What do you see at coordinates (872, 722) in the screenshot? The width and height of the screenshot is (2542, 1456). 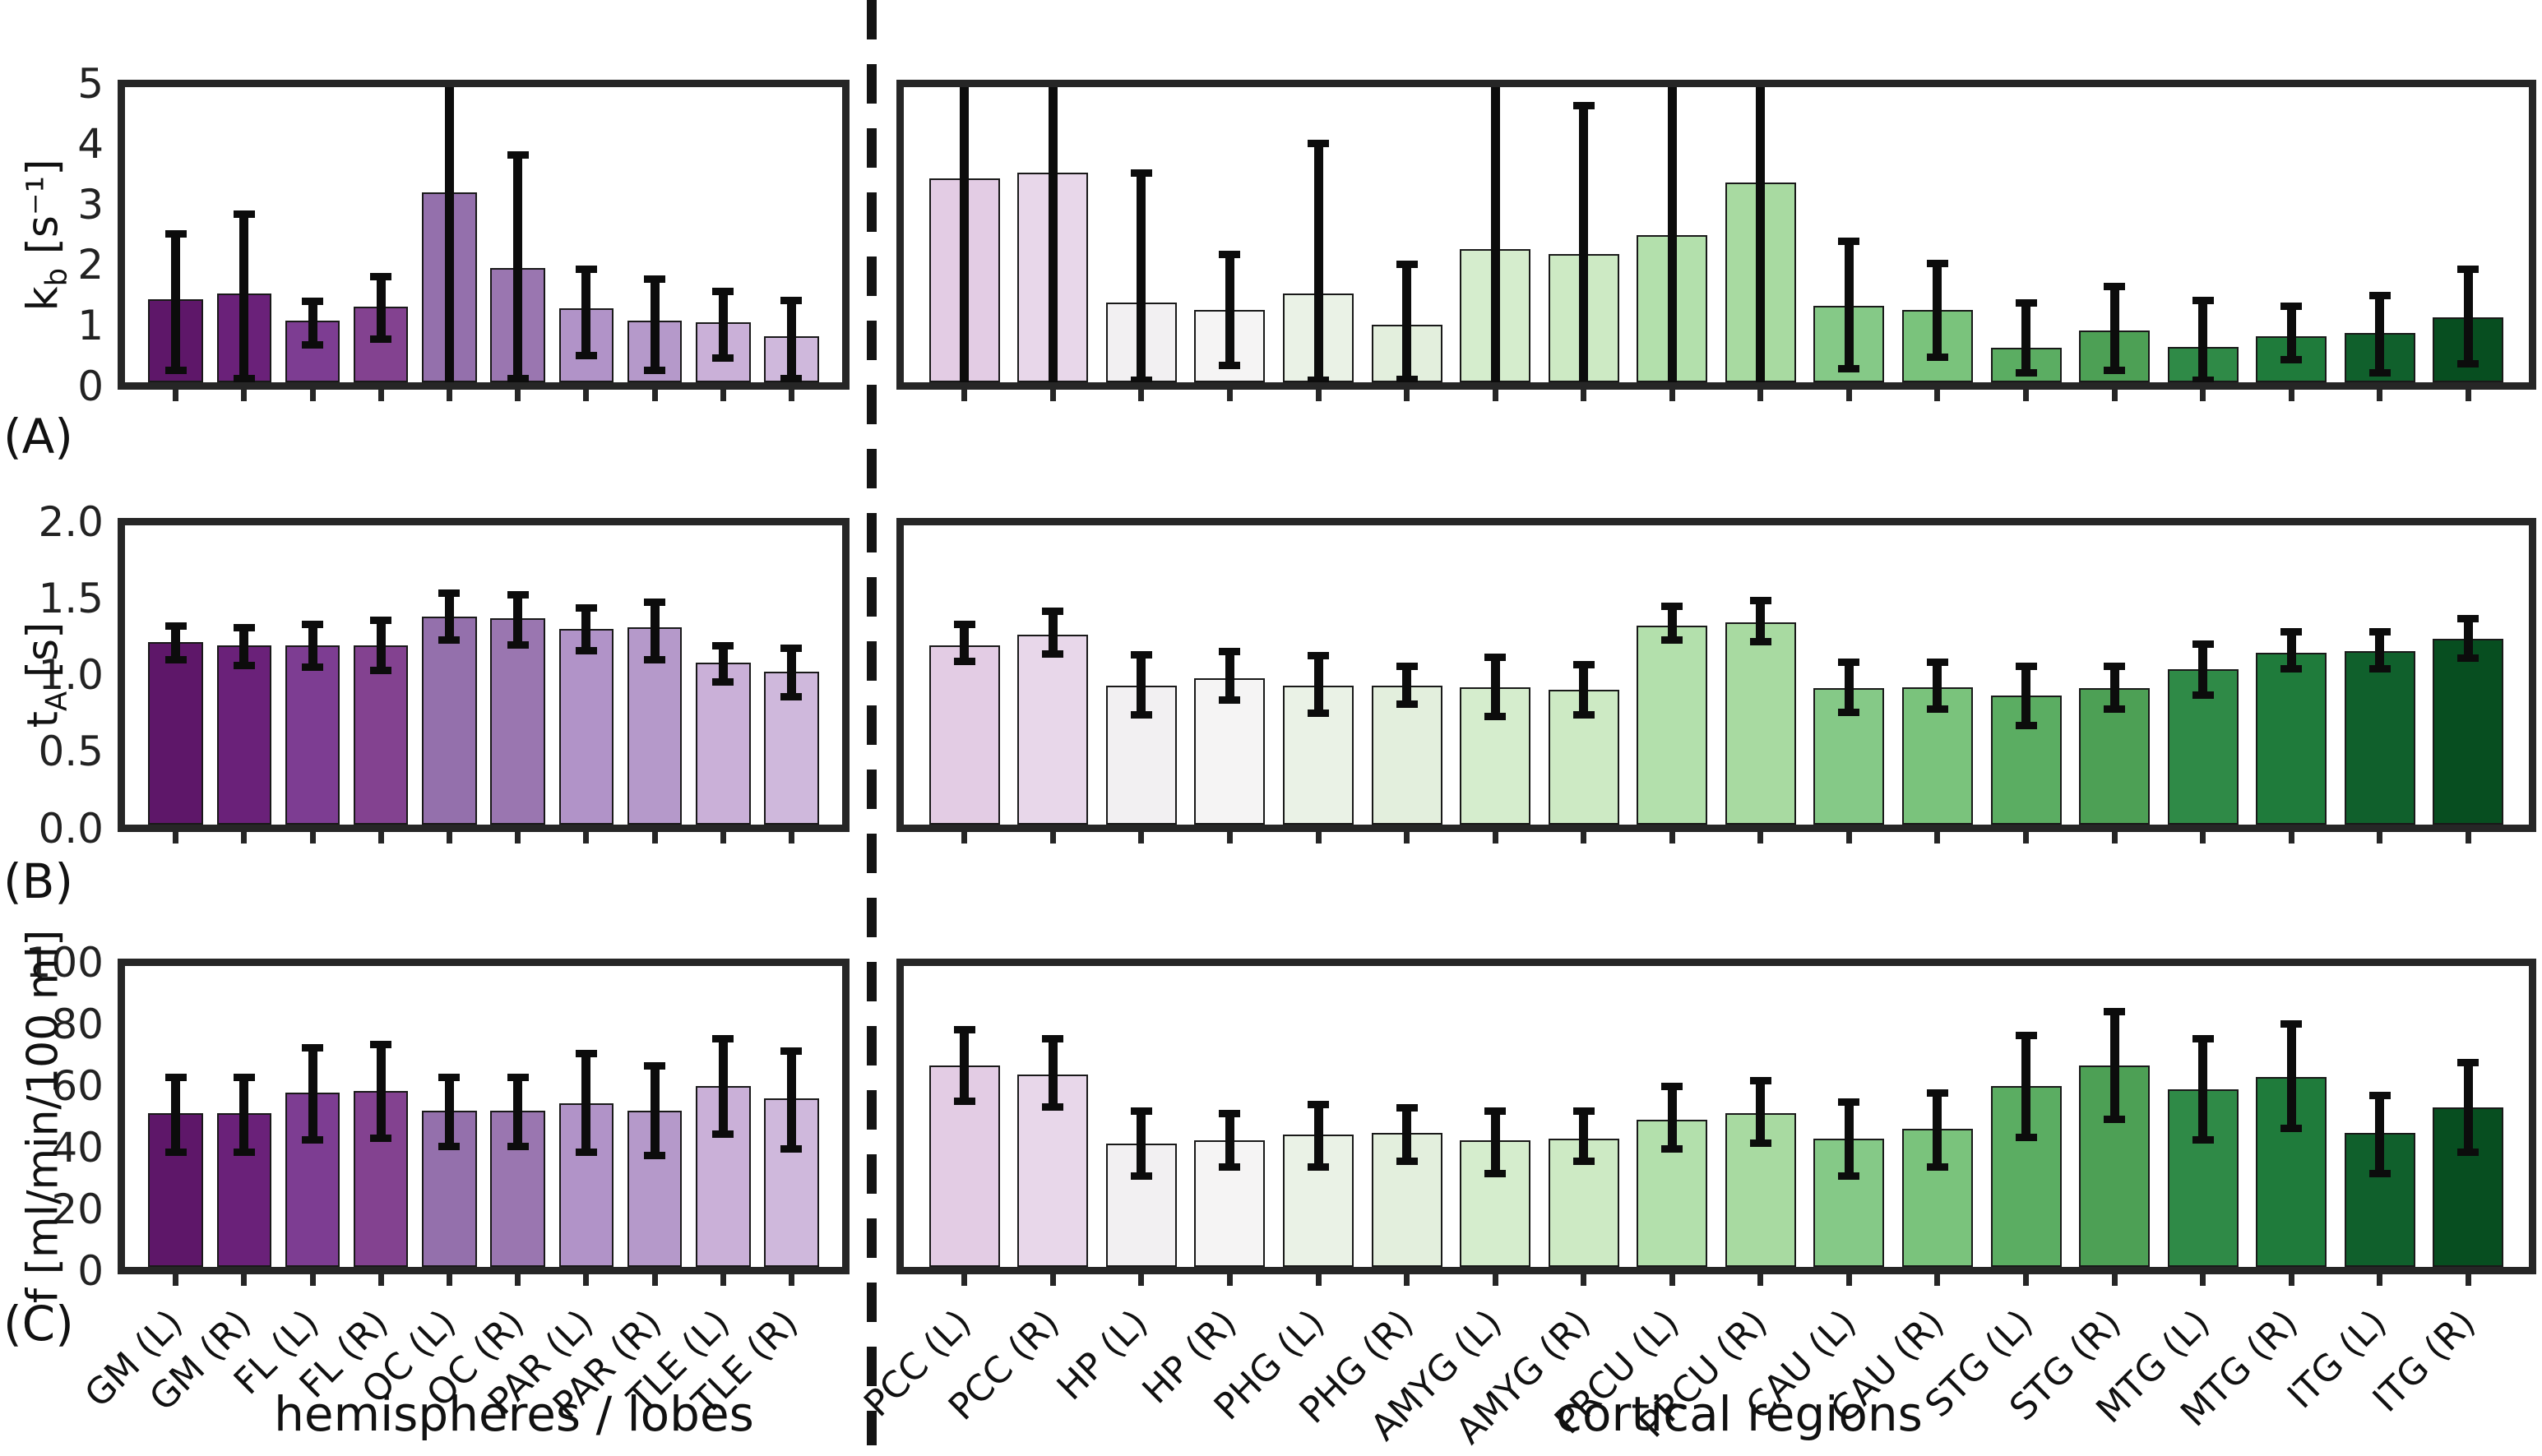 I see `panel-divider-dashed-line` at bounding box center [872, 722].